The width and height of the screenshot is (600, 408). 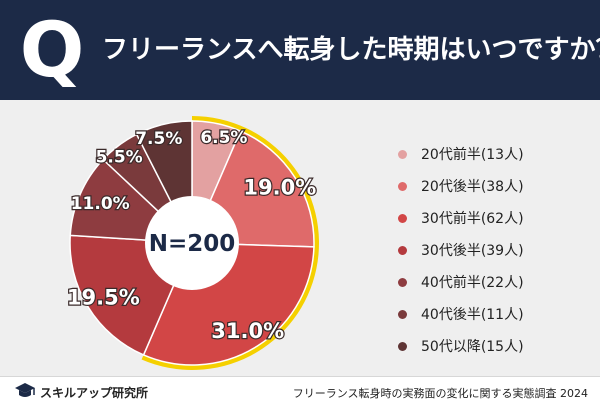 I want to click on legend-item: 30代前半(62人), so click(x=493, y=218).